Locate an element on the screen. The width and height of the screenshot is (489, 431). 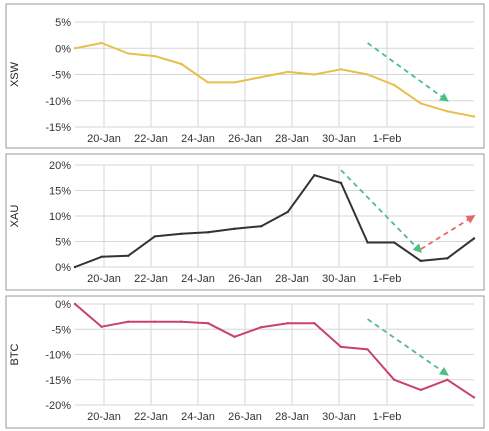
xsw-y-tick-label: 5% is located at coordinates (63, 23).